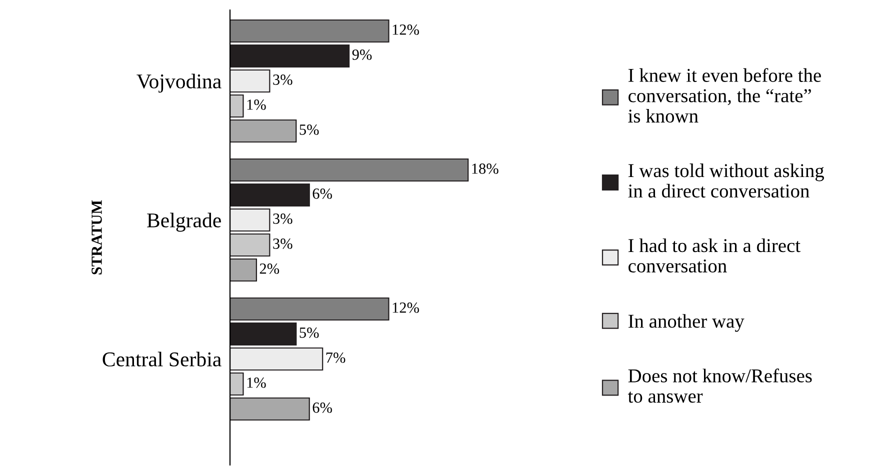 This screenshot has width=874, height=475. Describe the element at coordinates (97, 237) in the screenshot. I see `y-axis-title: STRATUM` at that location.